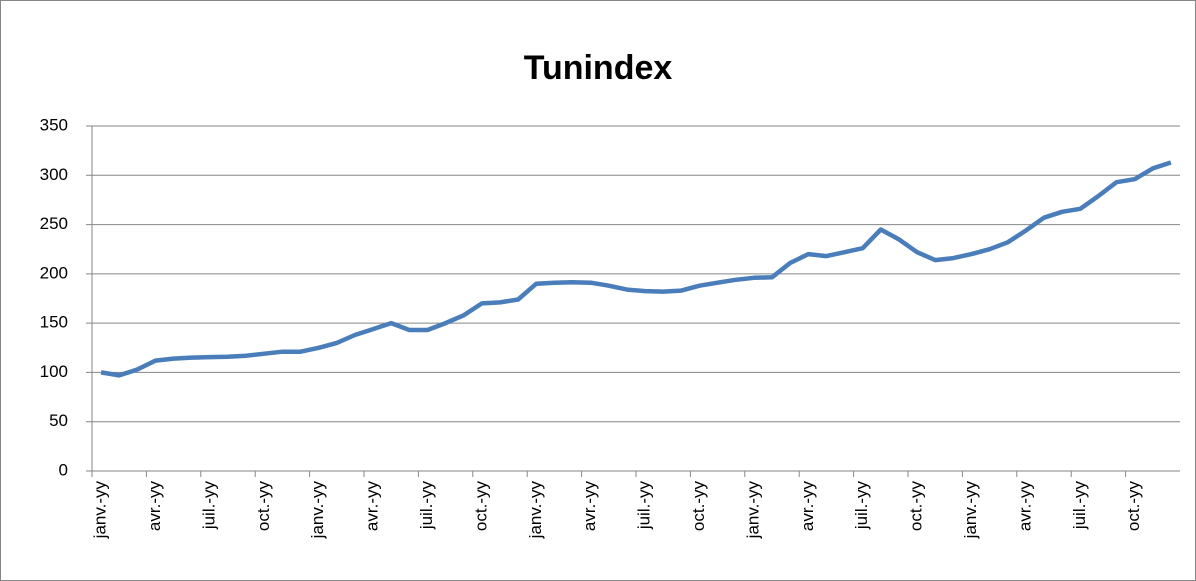 The image size is (1196, 581). What do you see at coordinates (54, 371) in the screenshot?
I see `y-tick-label: 100` at bounding box center [54, 371].